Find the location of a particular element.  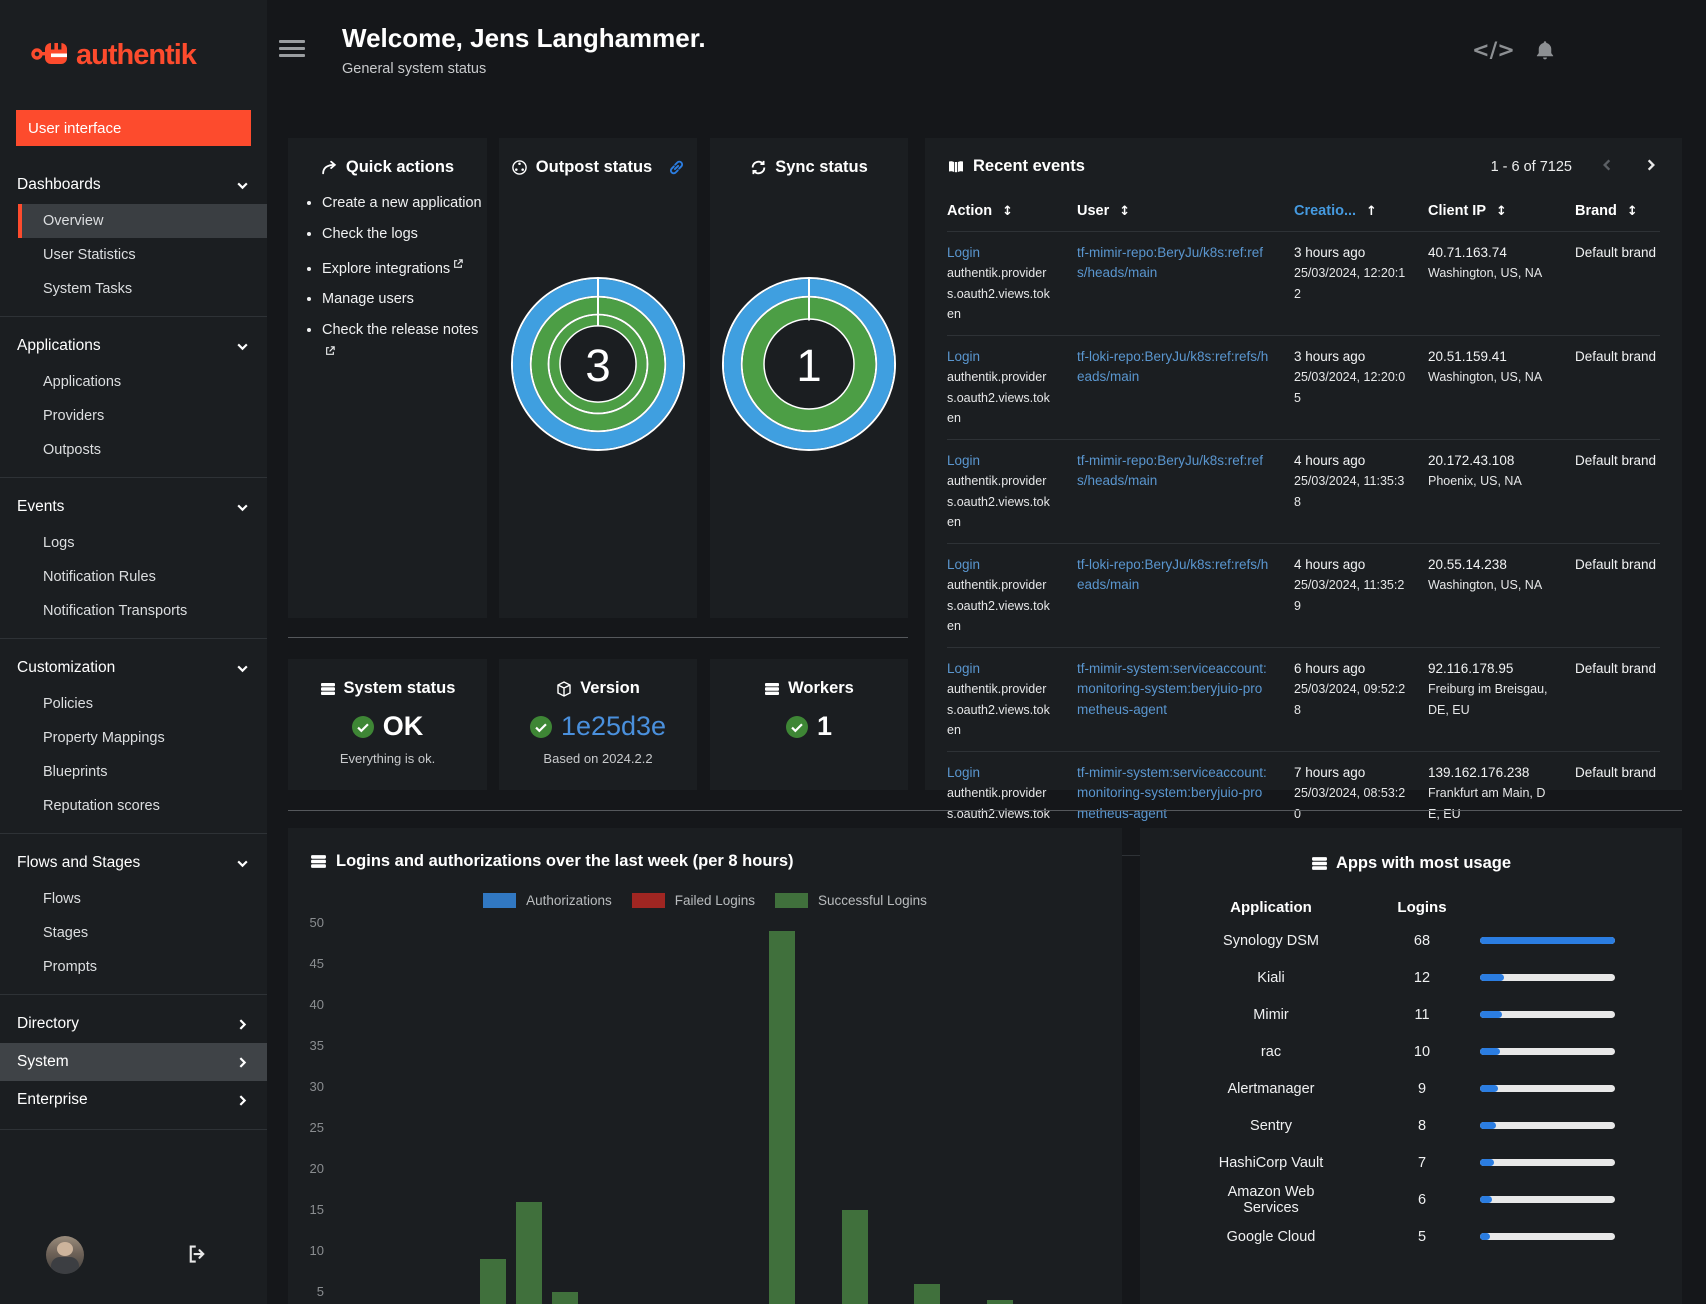

event-client-ip: 139.162.176.238 is located at coordinates (1479, 772).